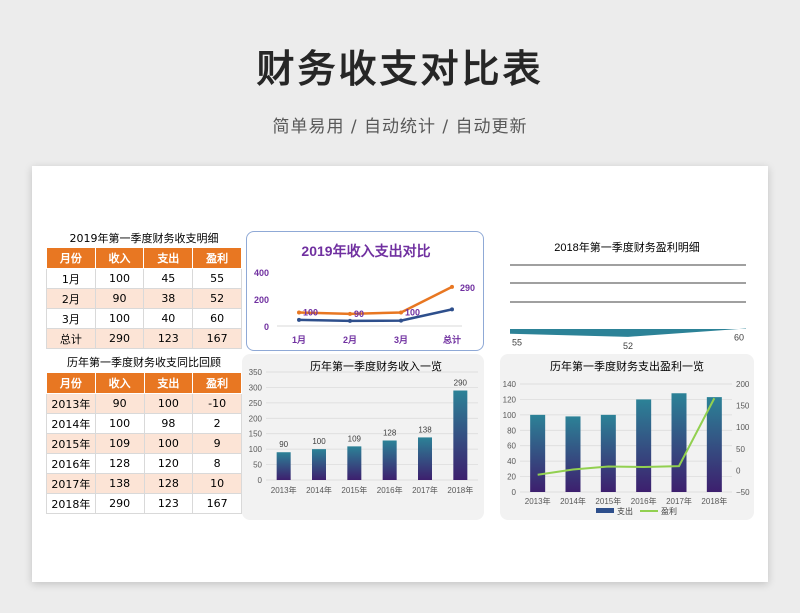 The image size is (800, 613). Describe the element at coordinates (71, 403) in the screenshot. I see `table-cell: 2013年` at that location.